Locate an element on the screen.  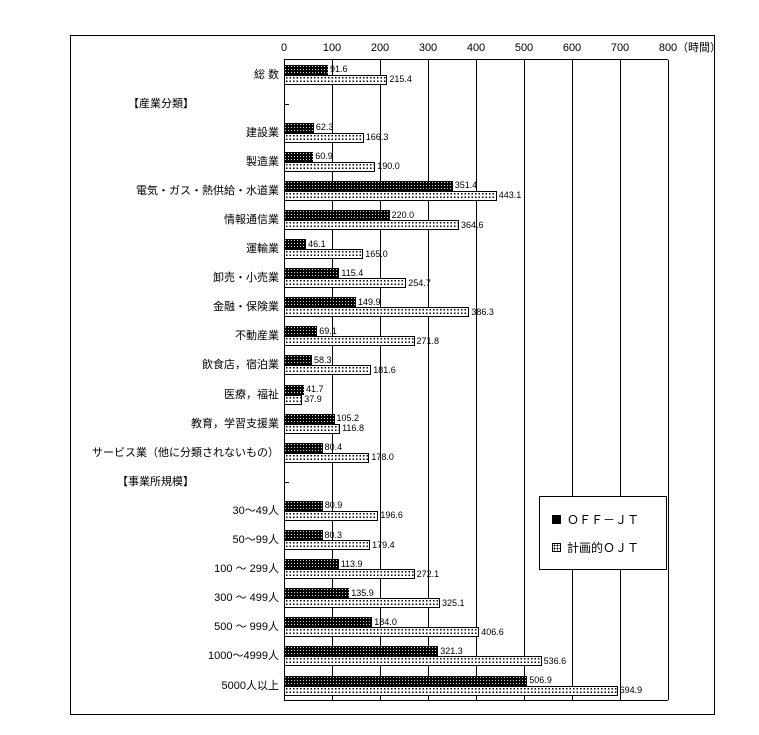
value-label: 179.4 is located at coordinates (383, 544).